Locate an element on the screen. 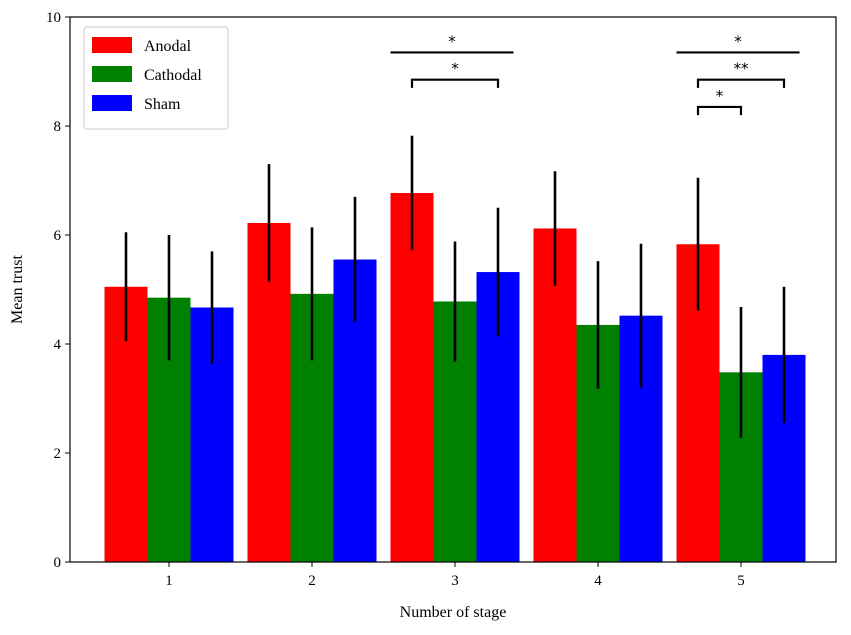  x-tick-label: 2 is located at coordinates (312, 581).